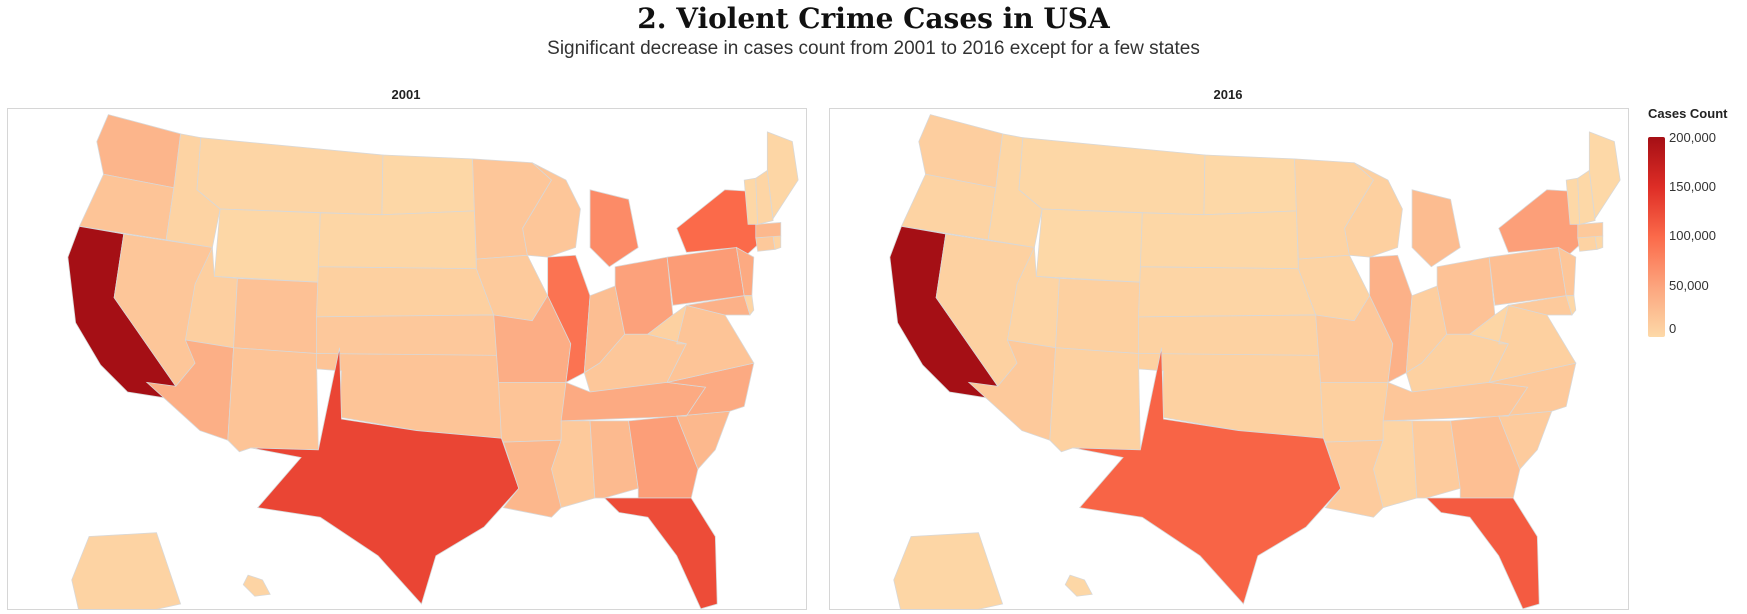  Describe the element at coordinates (1689, 285) in the screenshot. I see `legend-tick-label: 50,000` at that location.